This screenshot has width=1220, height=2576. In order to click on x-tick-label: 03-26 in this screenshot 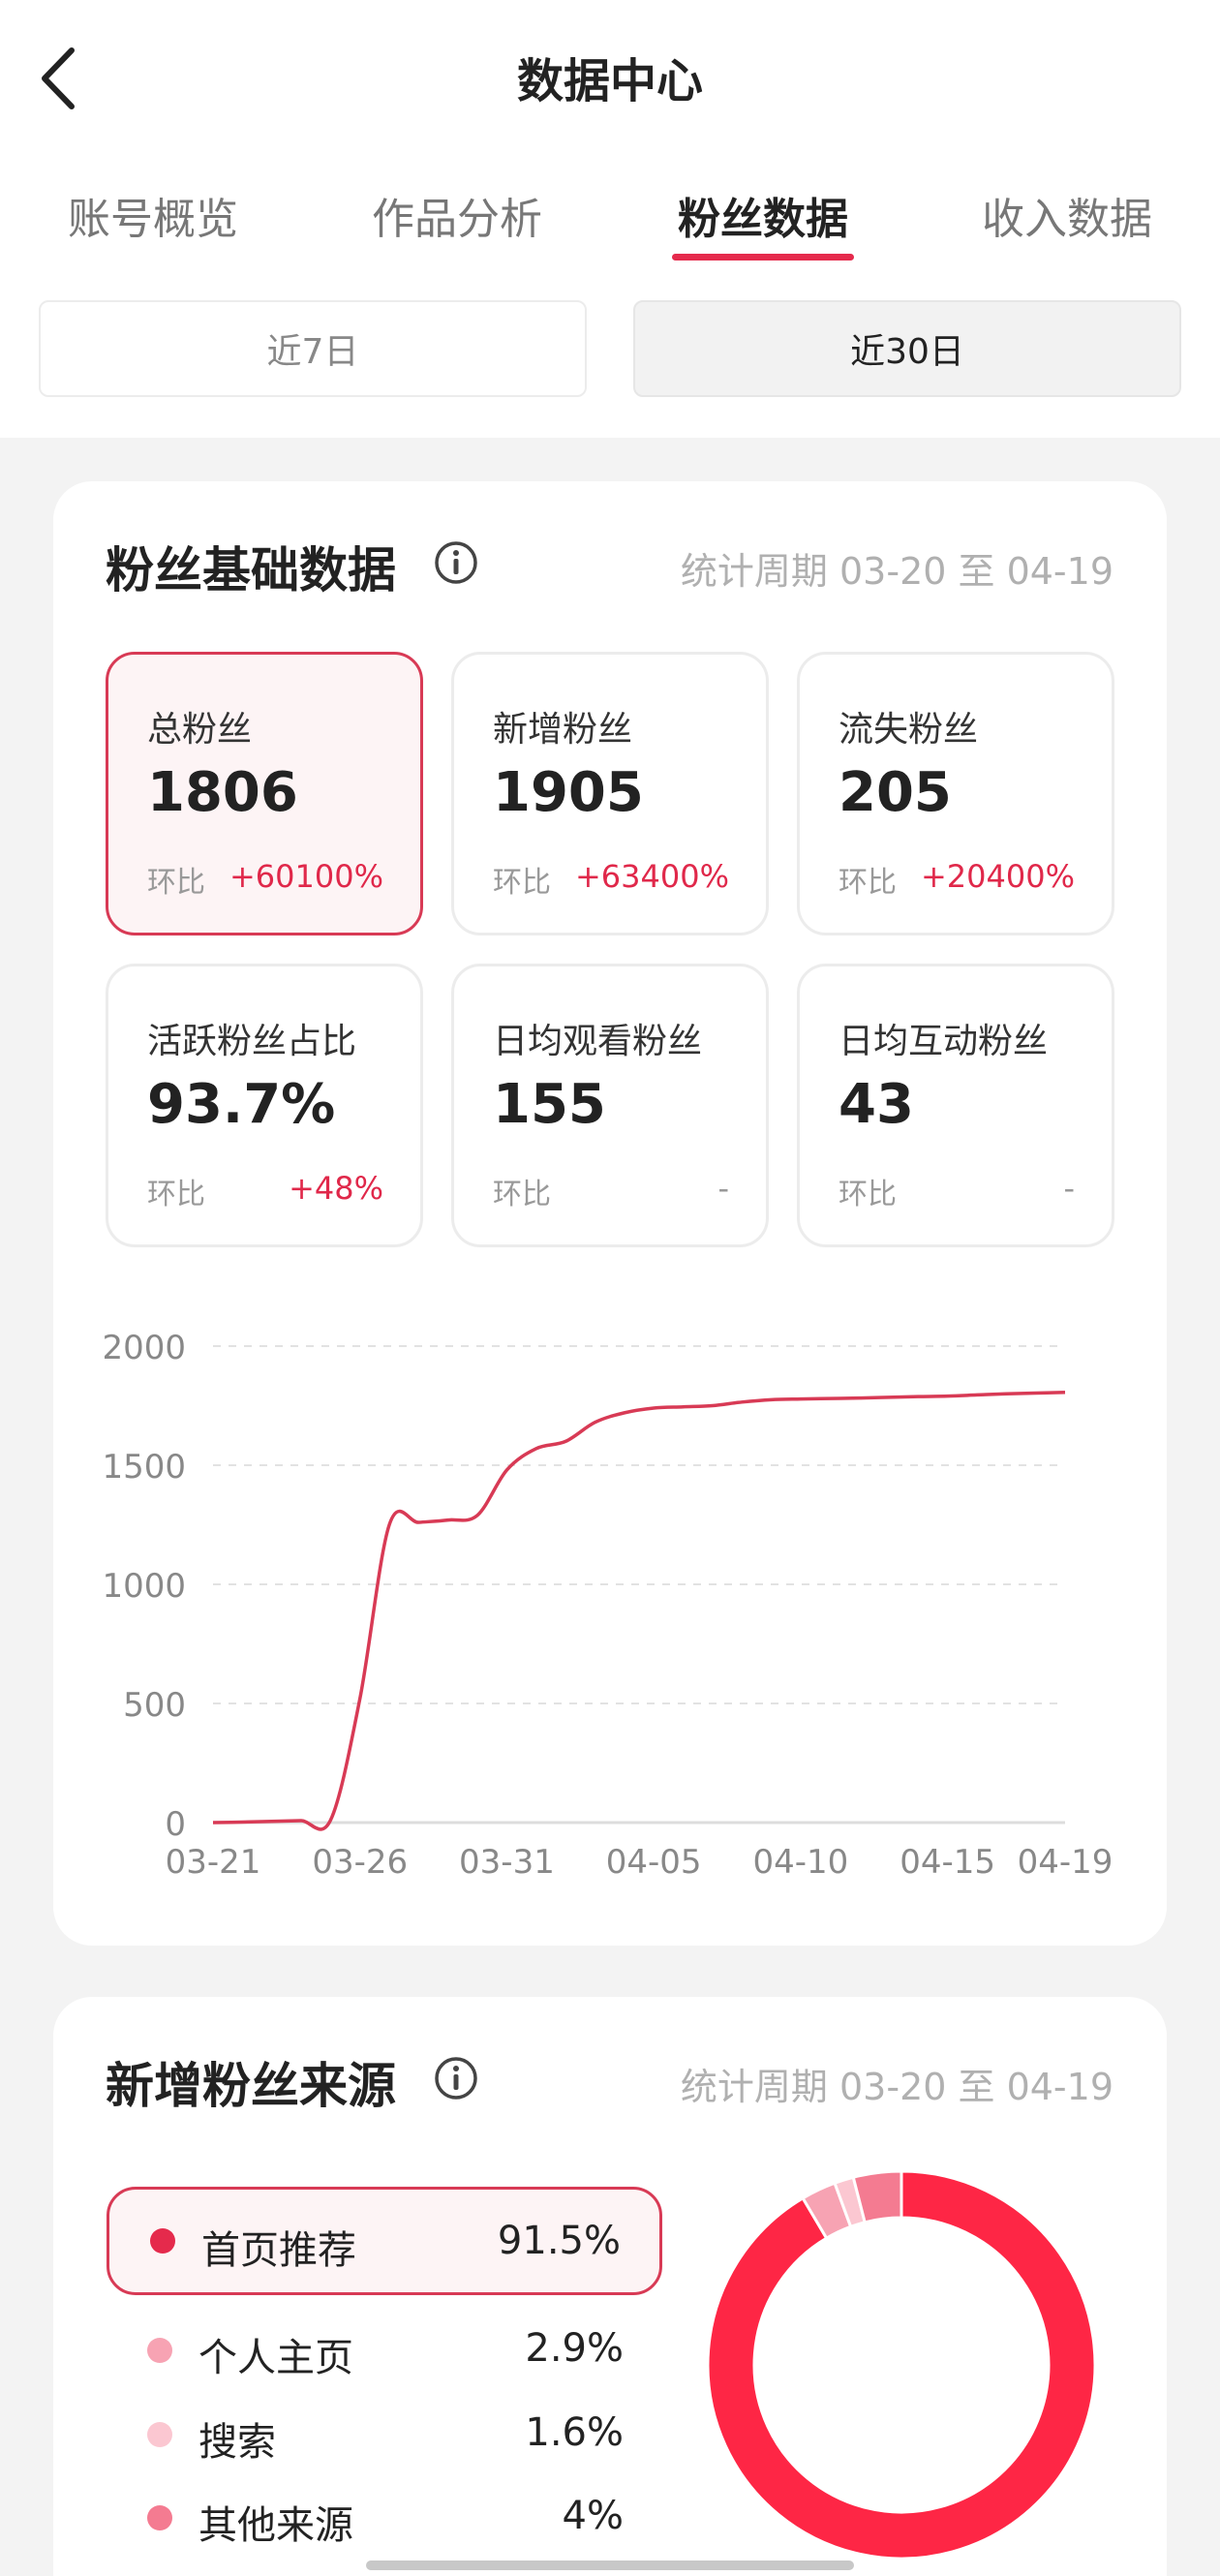, I will do `click(360, 1862)`.